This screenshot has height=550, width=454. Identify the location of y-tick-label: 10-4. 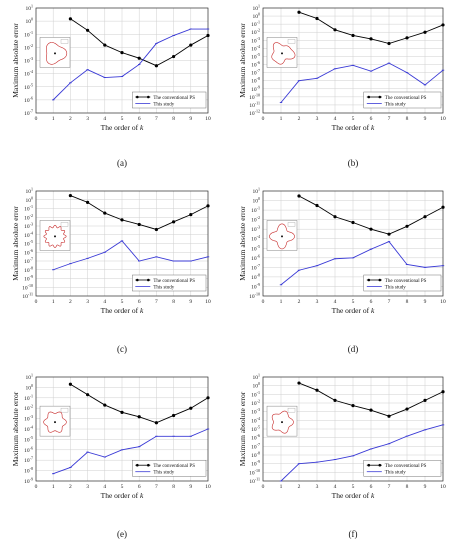
(255, 48).